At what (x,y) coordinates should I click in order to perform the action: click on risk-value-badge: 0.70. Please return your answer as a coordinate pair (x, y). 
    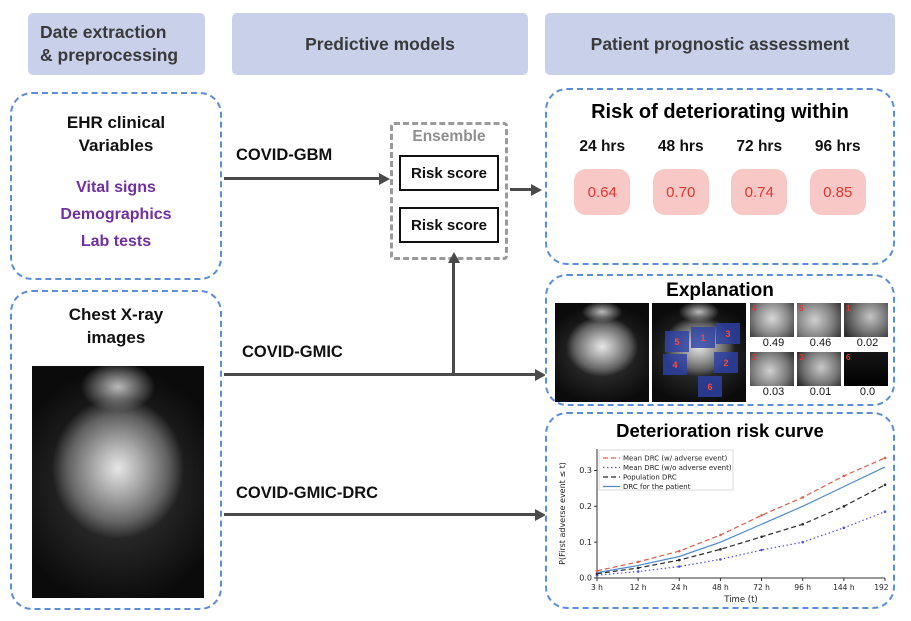
    Looking at the image, I should click on (680, 192).